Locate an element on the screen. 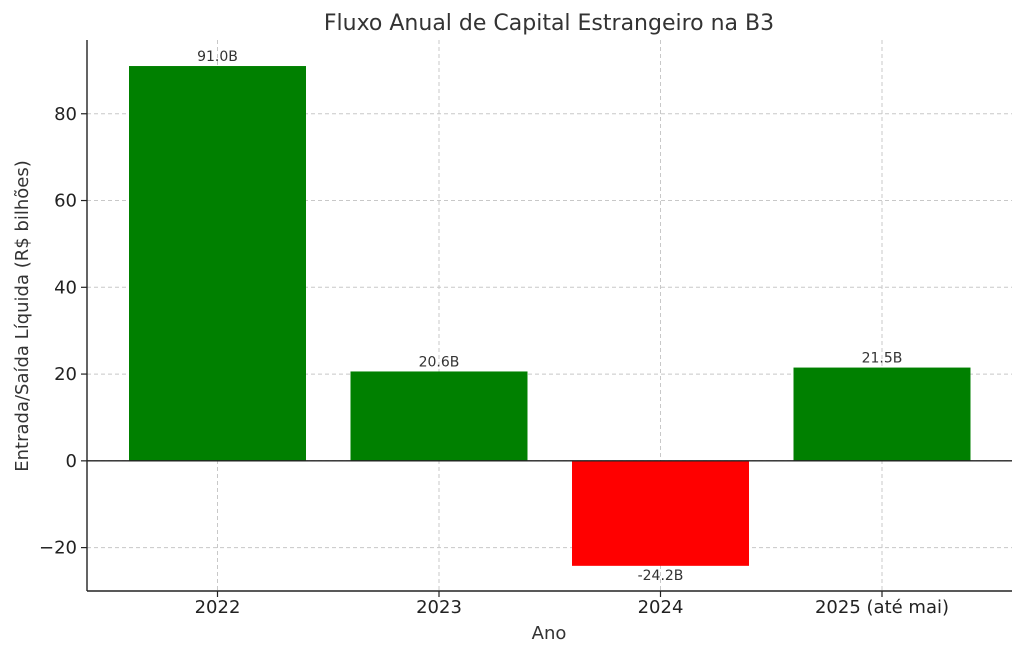 This screenshot has width=1024, height=655. data-label: 91.0B is located at coordinates (217, 57).